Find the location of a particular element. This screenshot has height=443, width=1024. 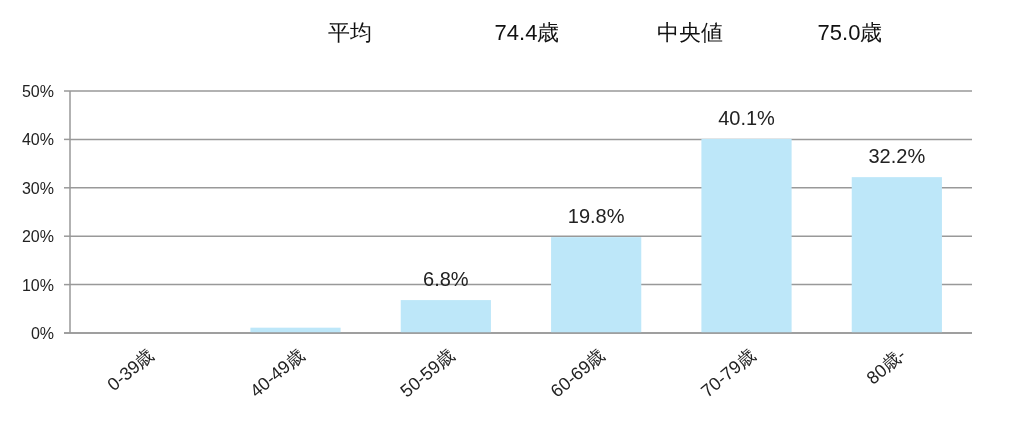

y-tick-label: 30% is located at coordinates (37, 188).